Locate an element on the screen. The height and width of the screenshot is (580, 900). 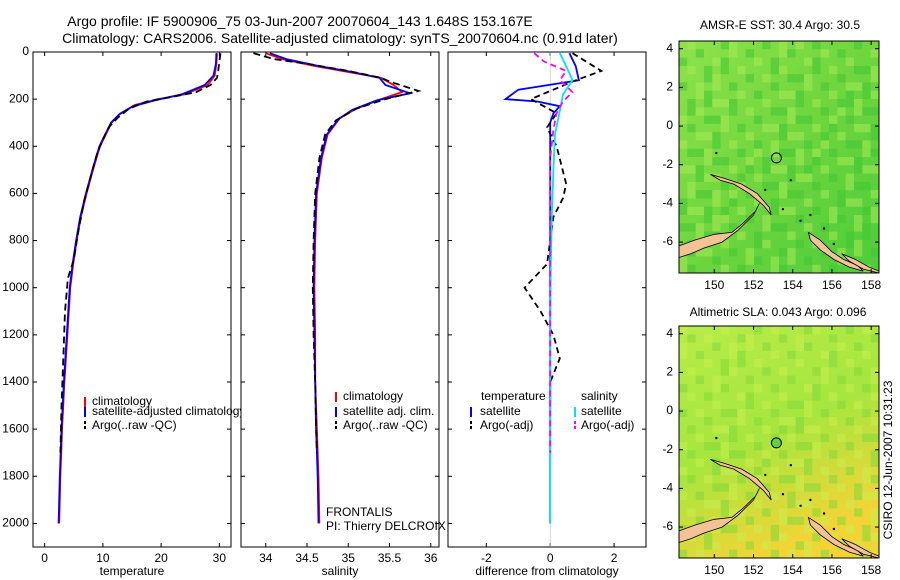
sst-land is located at coordinates (779, 212).